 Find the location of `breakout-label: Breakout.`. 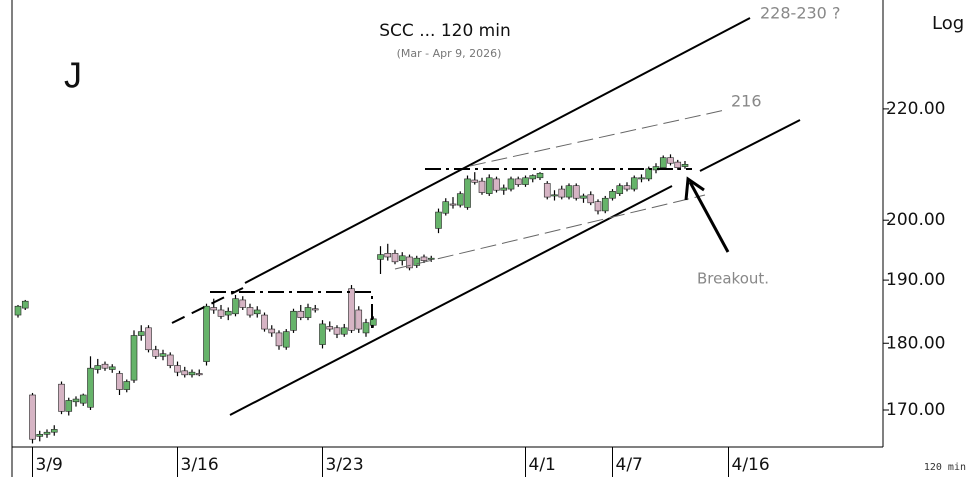

breakout-label: Breakout. is located at coordinates (733, 279).